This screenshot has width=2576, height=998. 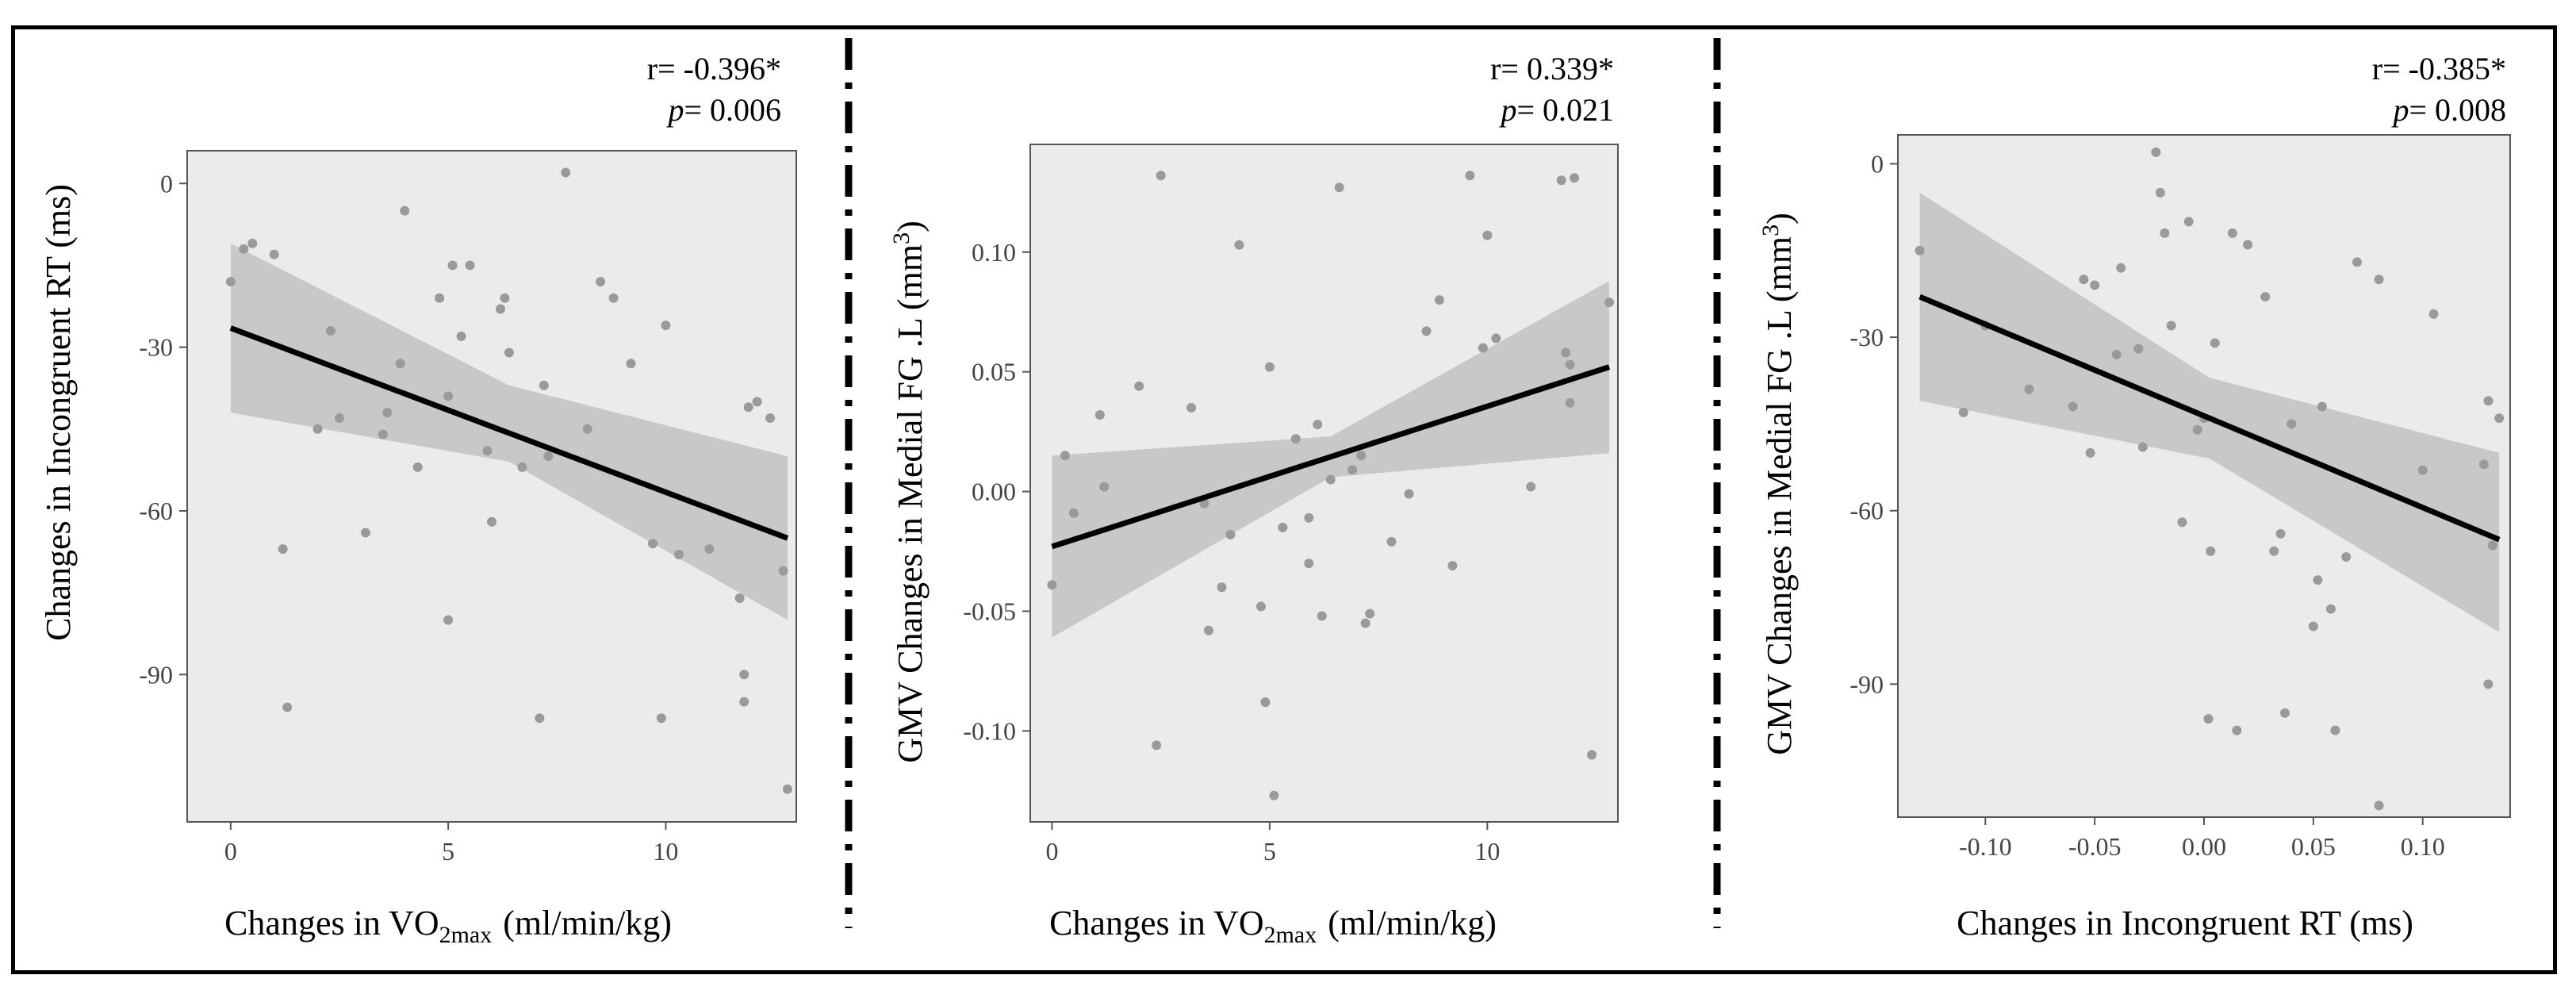 I want to click on panel-3-x-tick-label: -0.10, so click(x=1986, y=847).